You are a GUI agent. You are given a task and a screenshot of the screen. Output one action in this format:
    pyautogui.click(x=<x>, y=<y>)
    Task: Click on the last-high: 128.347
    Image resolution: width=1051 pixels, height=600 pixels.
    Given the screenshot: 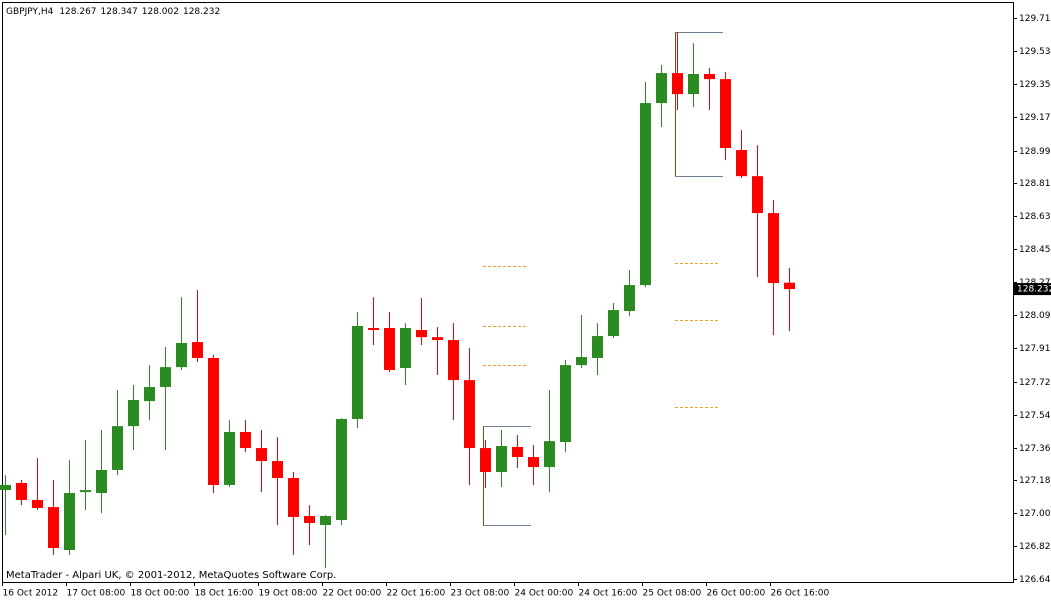 What is the action you would take?
    pyautogui.click(x=119, y=12)
    